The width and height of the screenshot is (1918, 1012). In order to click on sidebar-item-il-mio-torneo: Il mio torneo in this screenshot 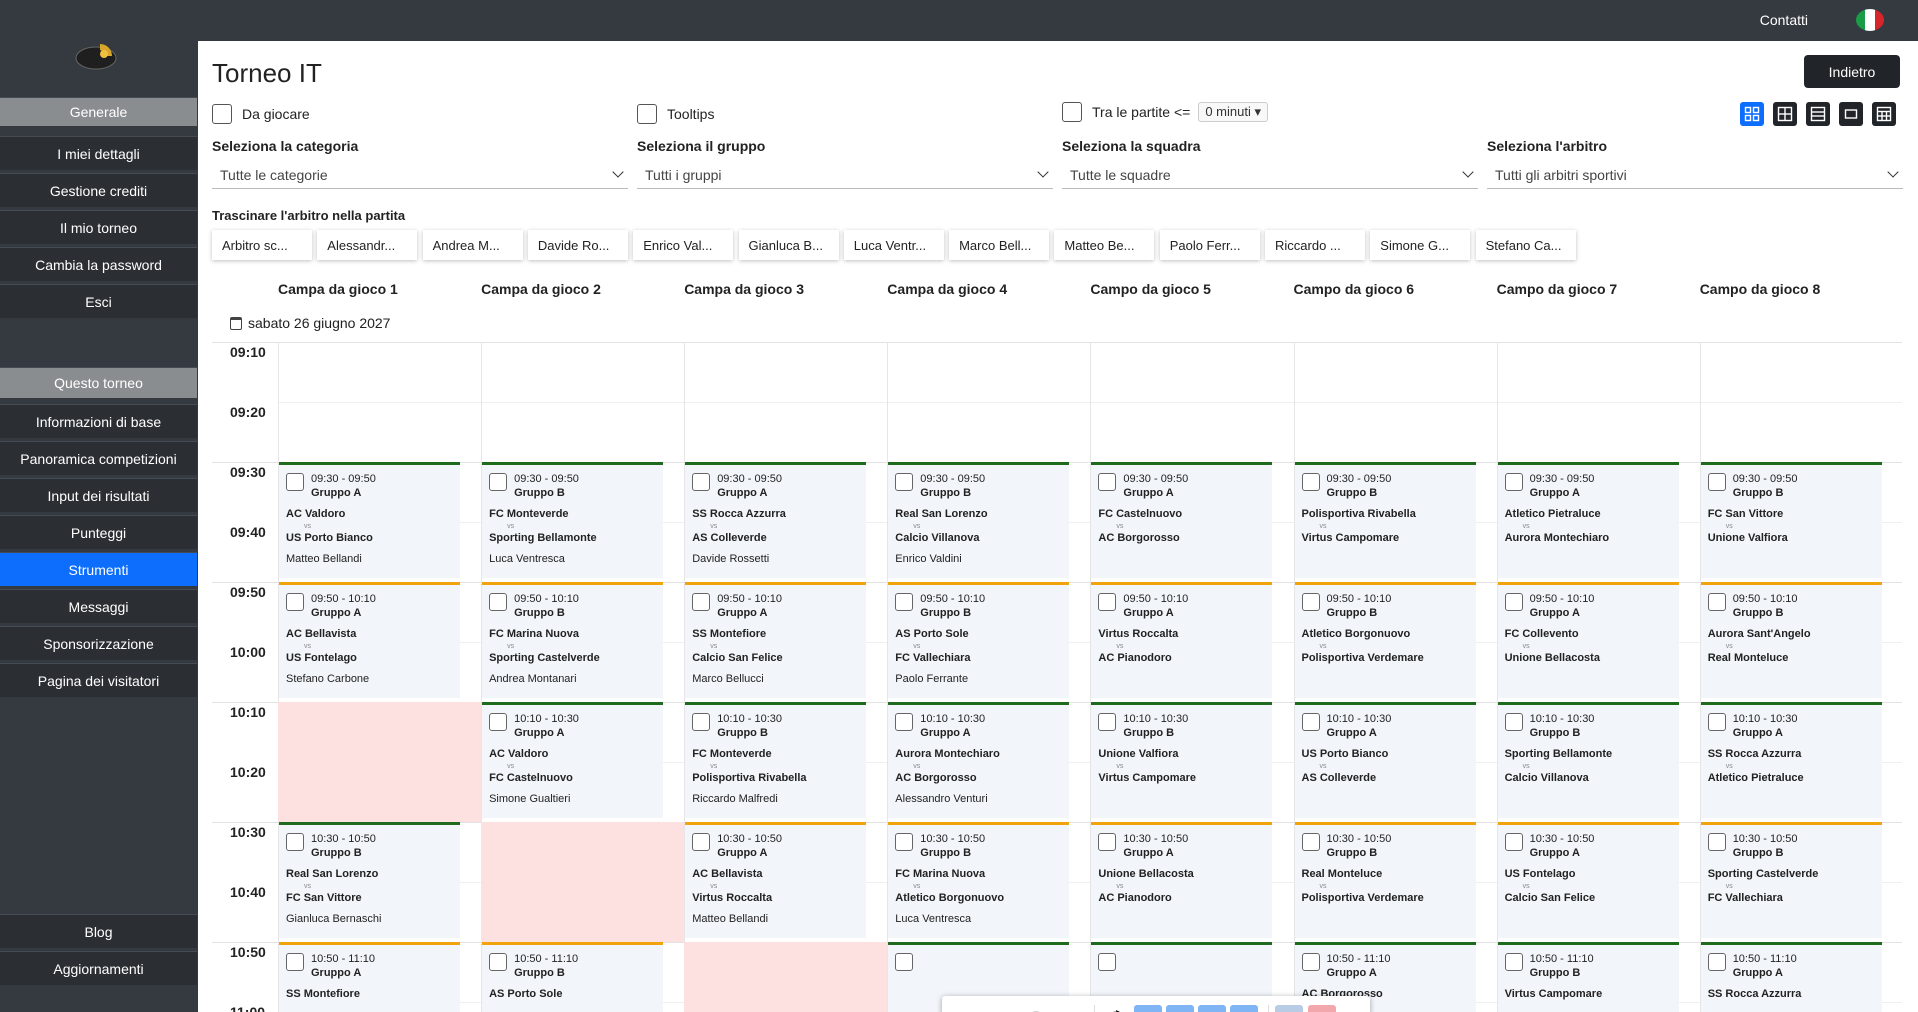, I will do `click(98, 227)`.